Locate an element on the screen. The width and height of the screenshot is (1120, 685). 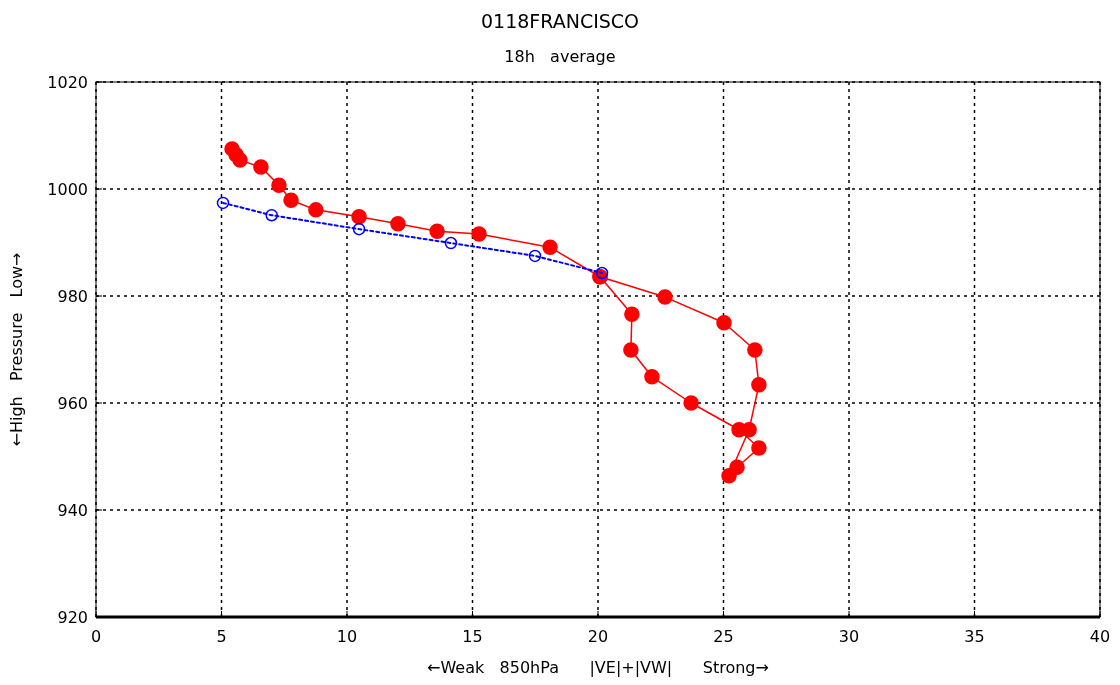
x-tick-label: 35 is located at coordinates (974, 636).